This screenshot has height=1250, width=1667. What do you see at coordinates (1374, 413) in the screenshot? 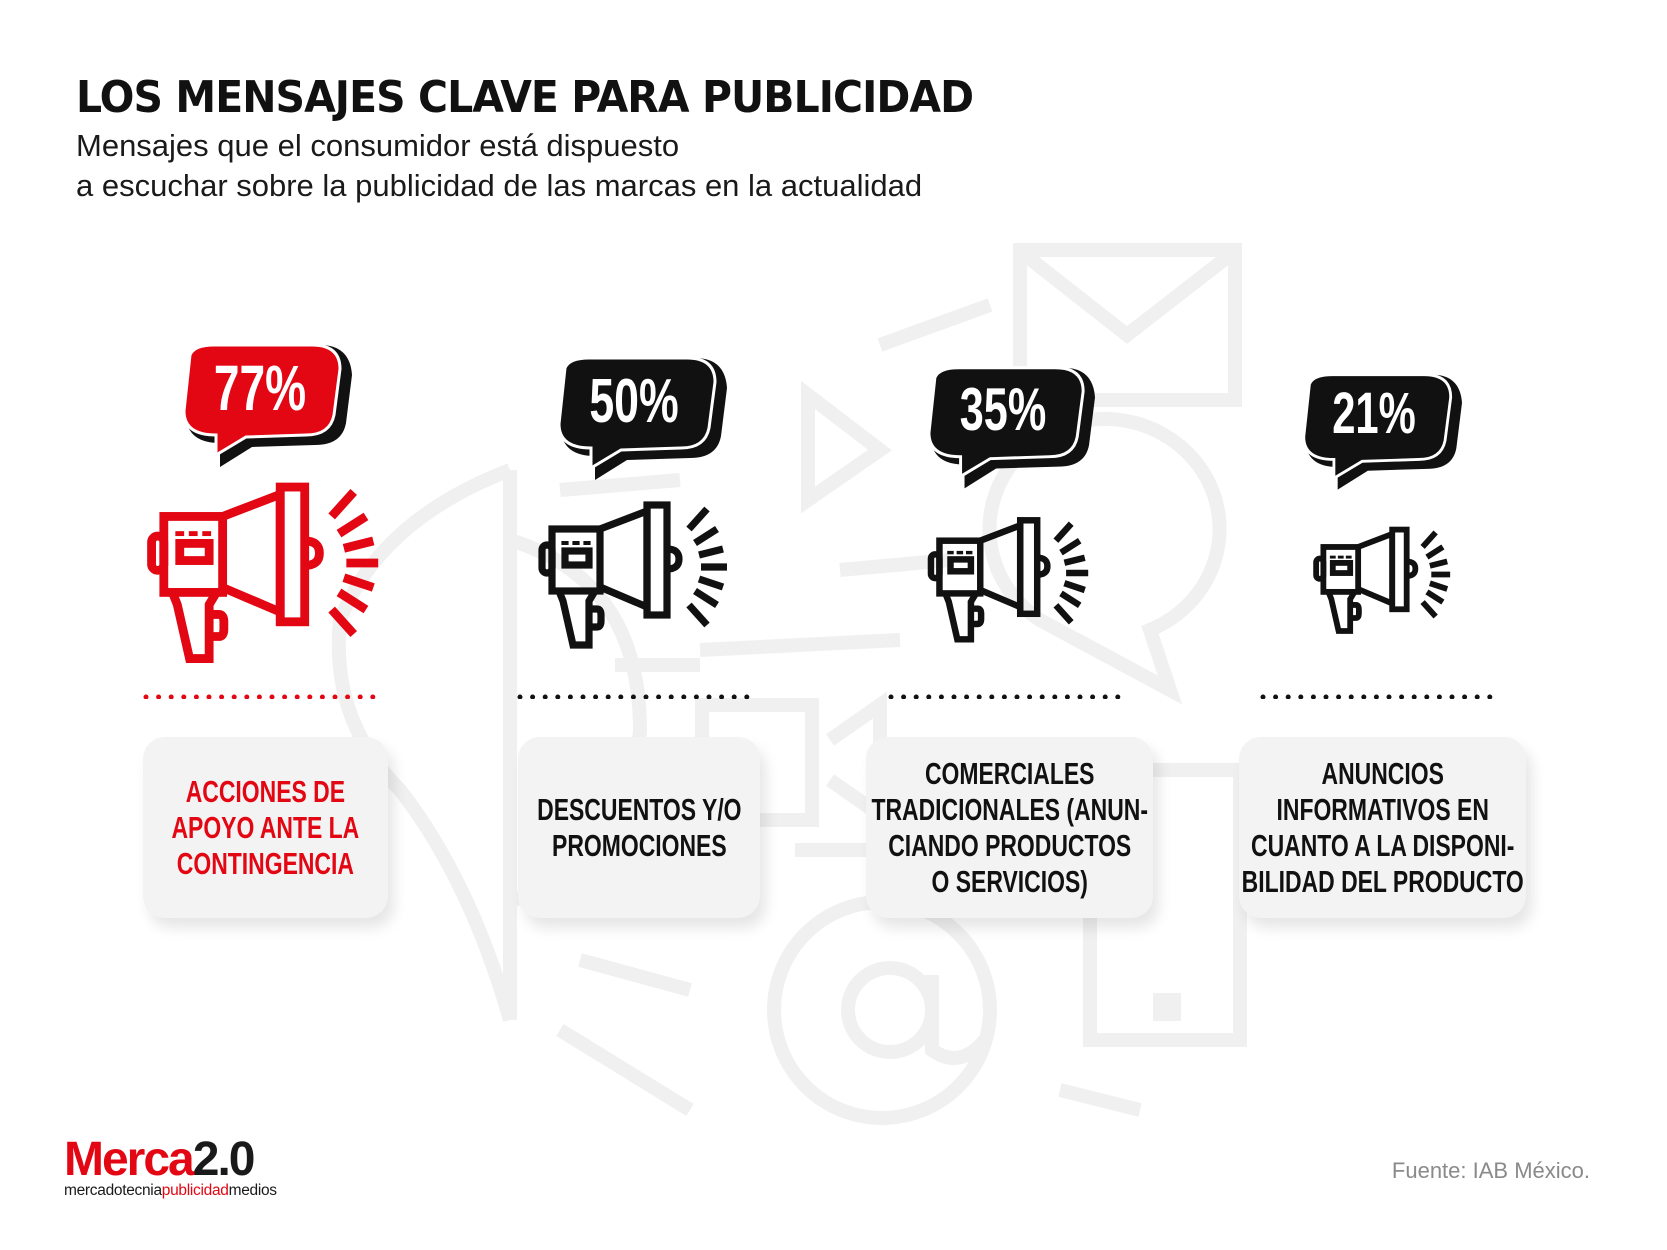
I see `stat-value: 21%` at bounding box center [1374, 413].